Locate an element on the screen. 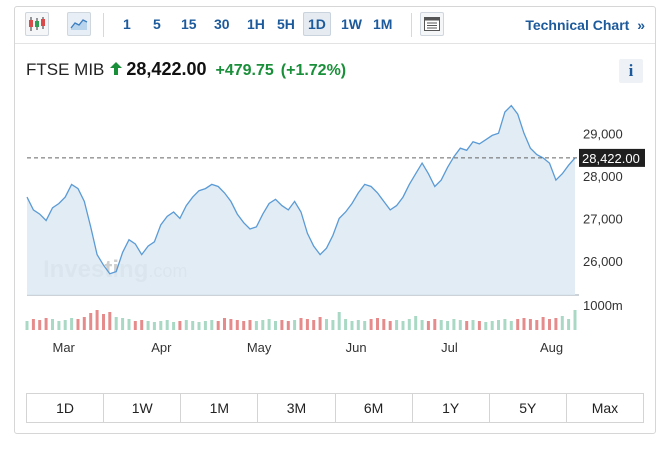  range-1w: 1W is located at coordinates (143, 408).